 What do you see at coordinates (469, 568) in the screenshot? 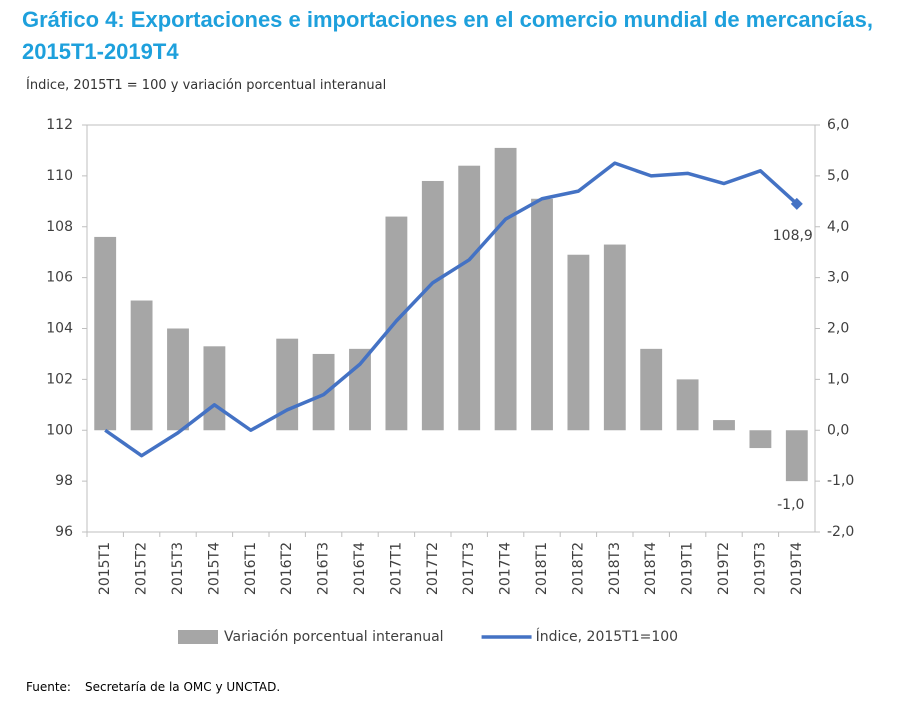
I see `x-tick-label: 2017T3` at bounding box center [469, 568].